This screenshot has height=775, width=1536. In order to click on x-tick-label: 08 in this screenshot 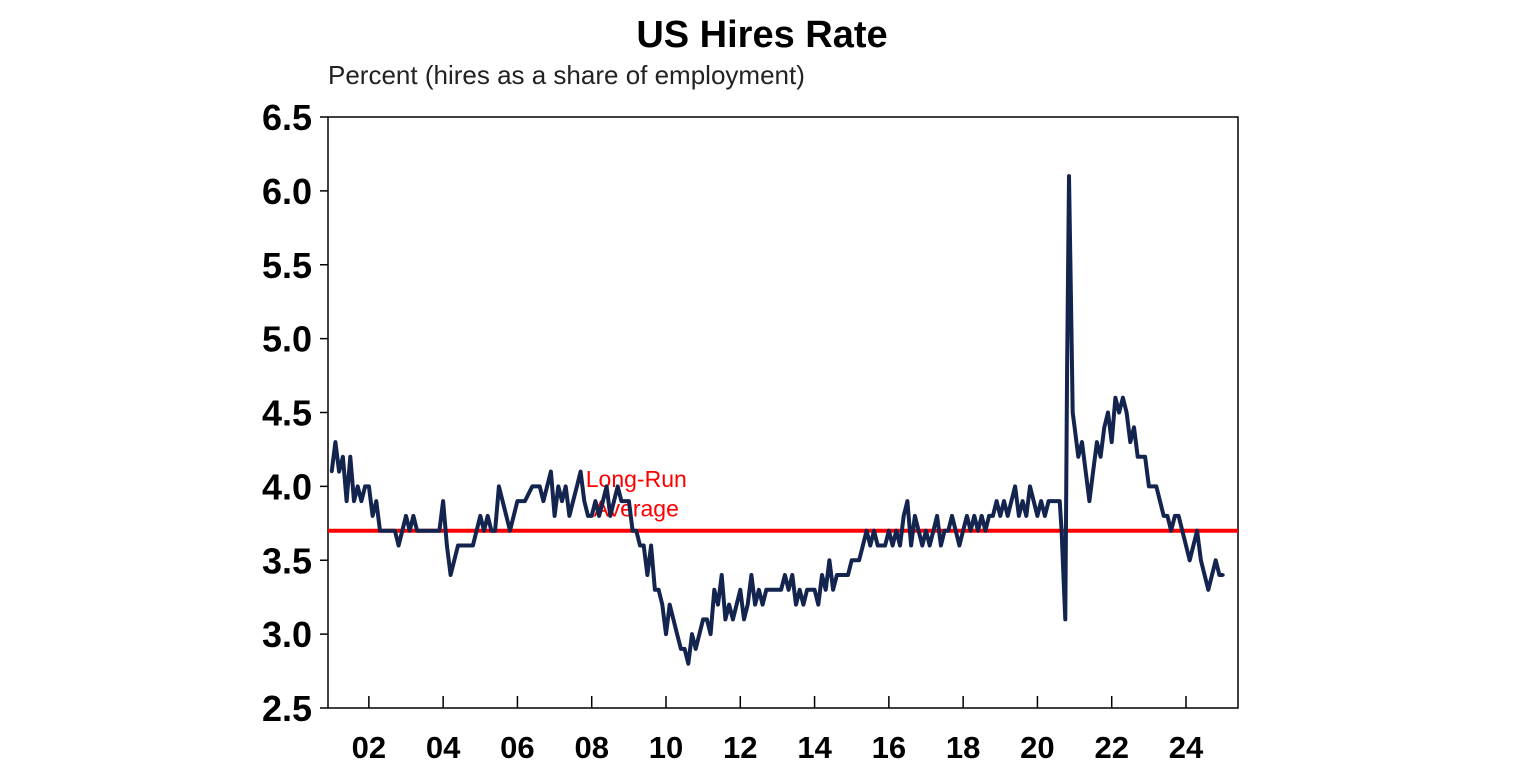, I will do `click(591, 747)`.